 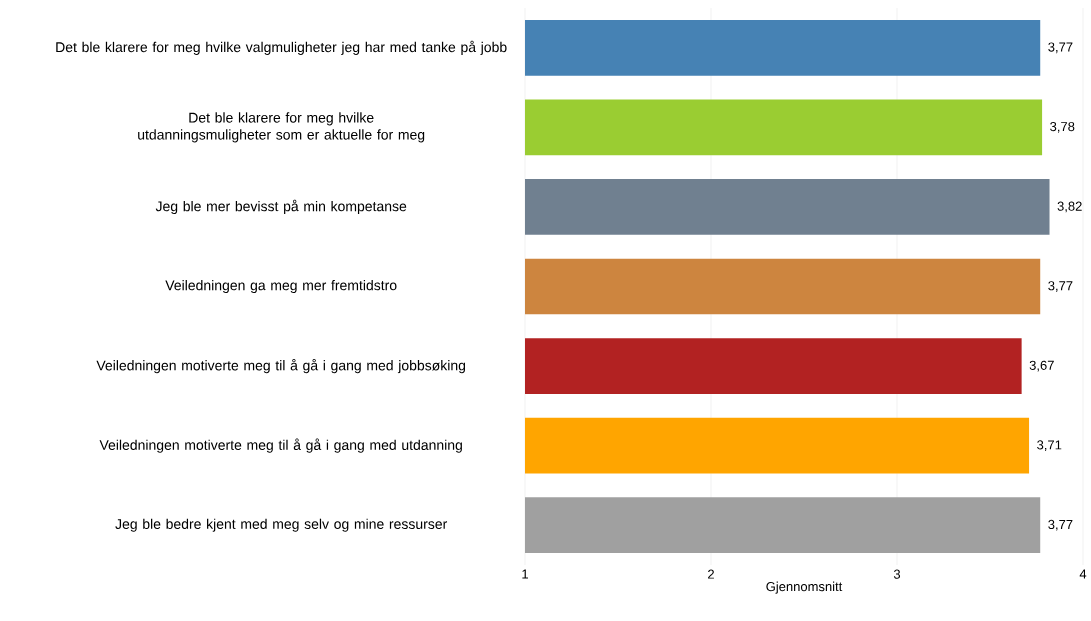 I want to click on y-tick-label: Det ble klarere for meg hvilke valgmuligheter jeg har med tanke på jobb, so click(x=281, y=47).